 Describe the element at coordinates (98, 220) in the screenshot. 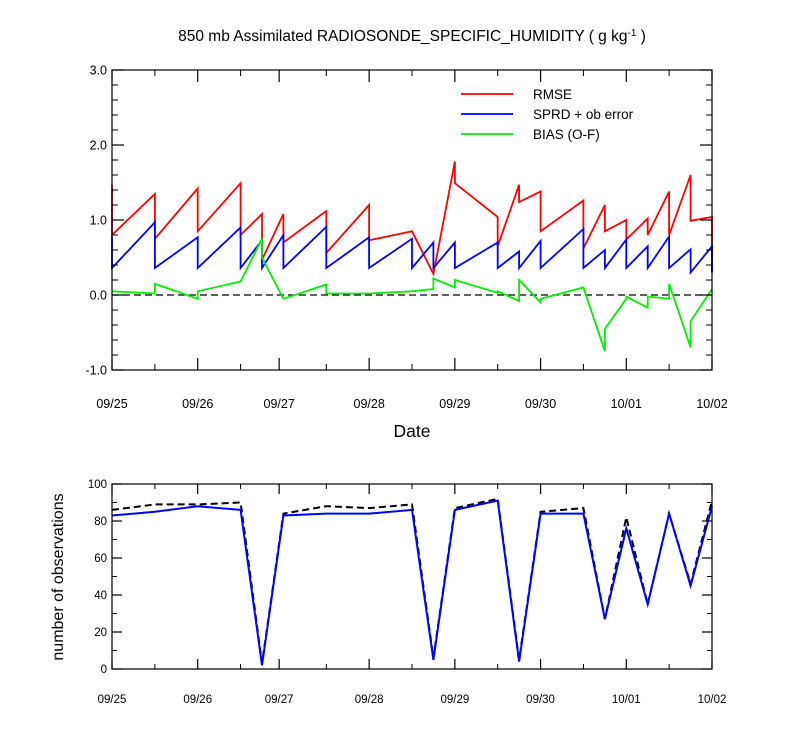

I see `y-tick-label: 1.0` at that location.